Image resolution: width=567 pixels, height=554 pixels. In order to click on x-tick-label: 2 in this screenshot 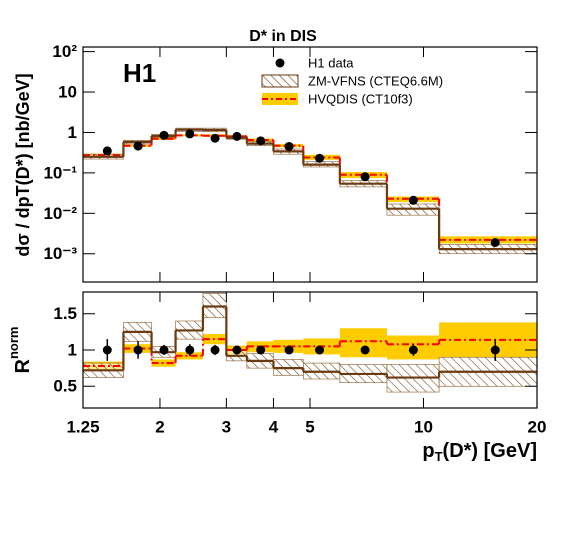, I will do `click(159, 426)`.